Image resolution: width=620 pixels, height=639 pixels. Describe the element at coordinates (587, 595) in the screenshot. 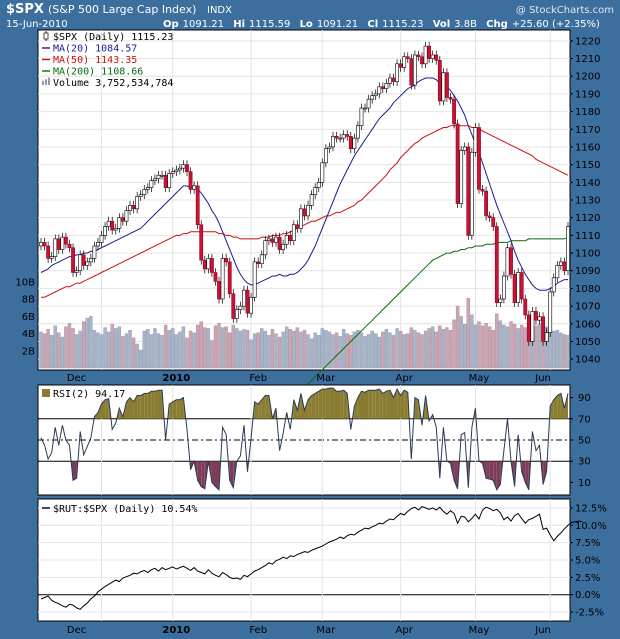

I see `ratio-tick-label: 0.0%` at that location.